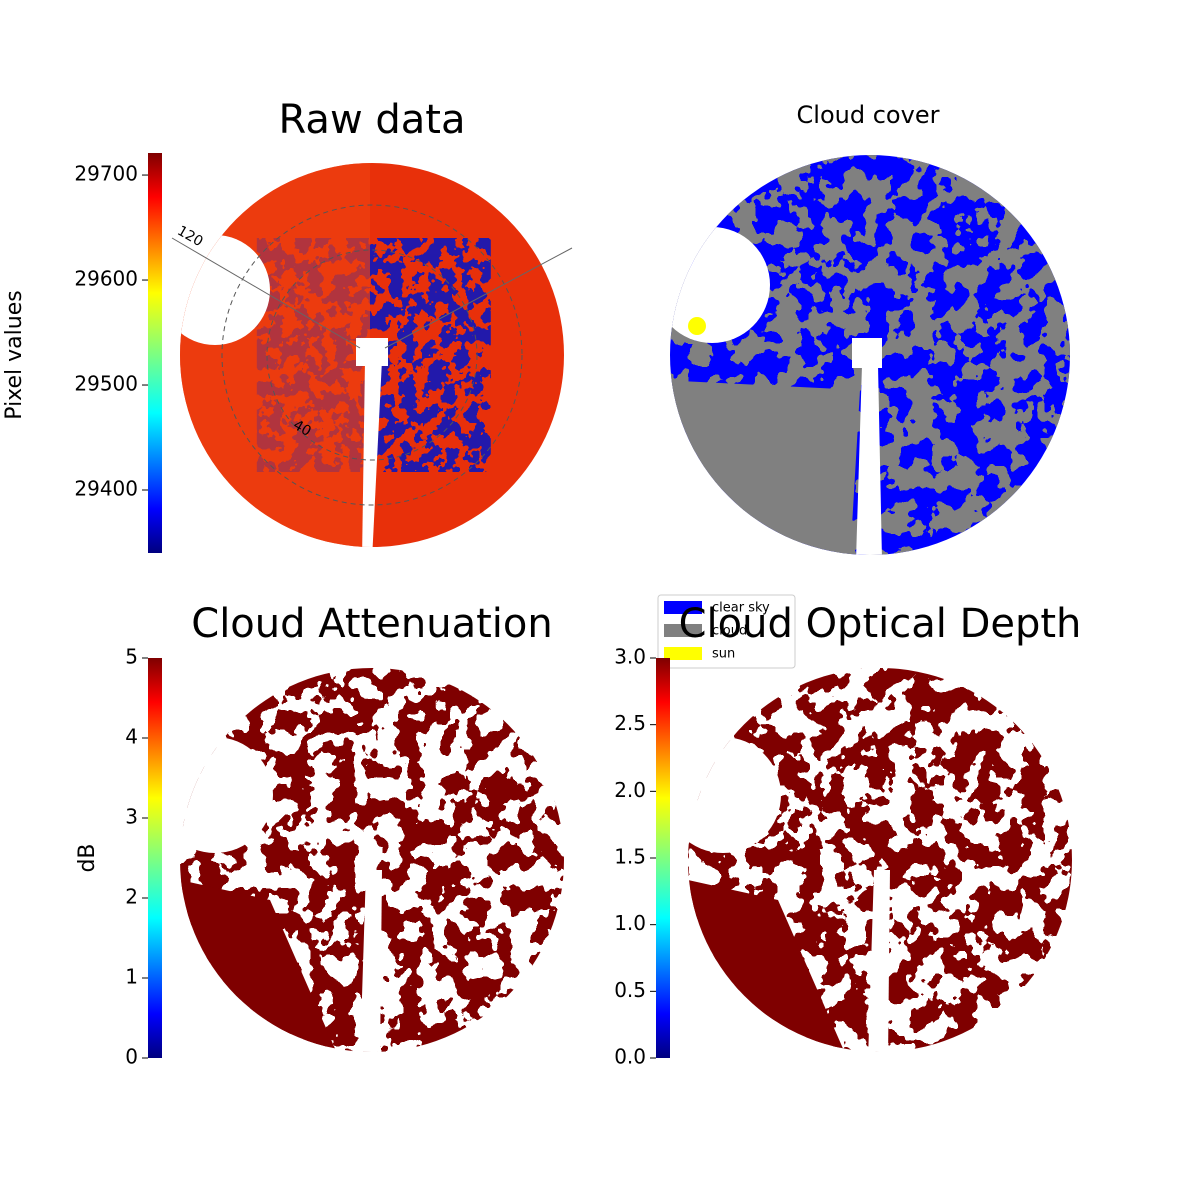 This screenshot has width=1200, height=1204. What do you see at coordinates (630, 990) in the screenshot?
I see `colorbar-tick-label: 0.5` at bounding box center [630, 990].